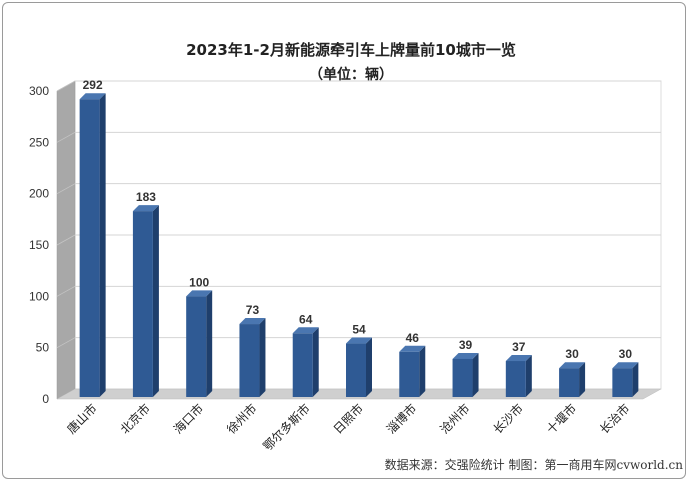 This screenshot has height=483, width=690. What do you see at coordinates (39, 91) in the screenshot?
I see `y-tick-label: 300` at bounding box center [39, 91].